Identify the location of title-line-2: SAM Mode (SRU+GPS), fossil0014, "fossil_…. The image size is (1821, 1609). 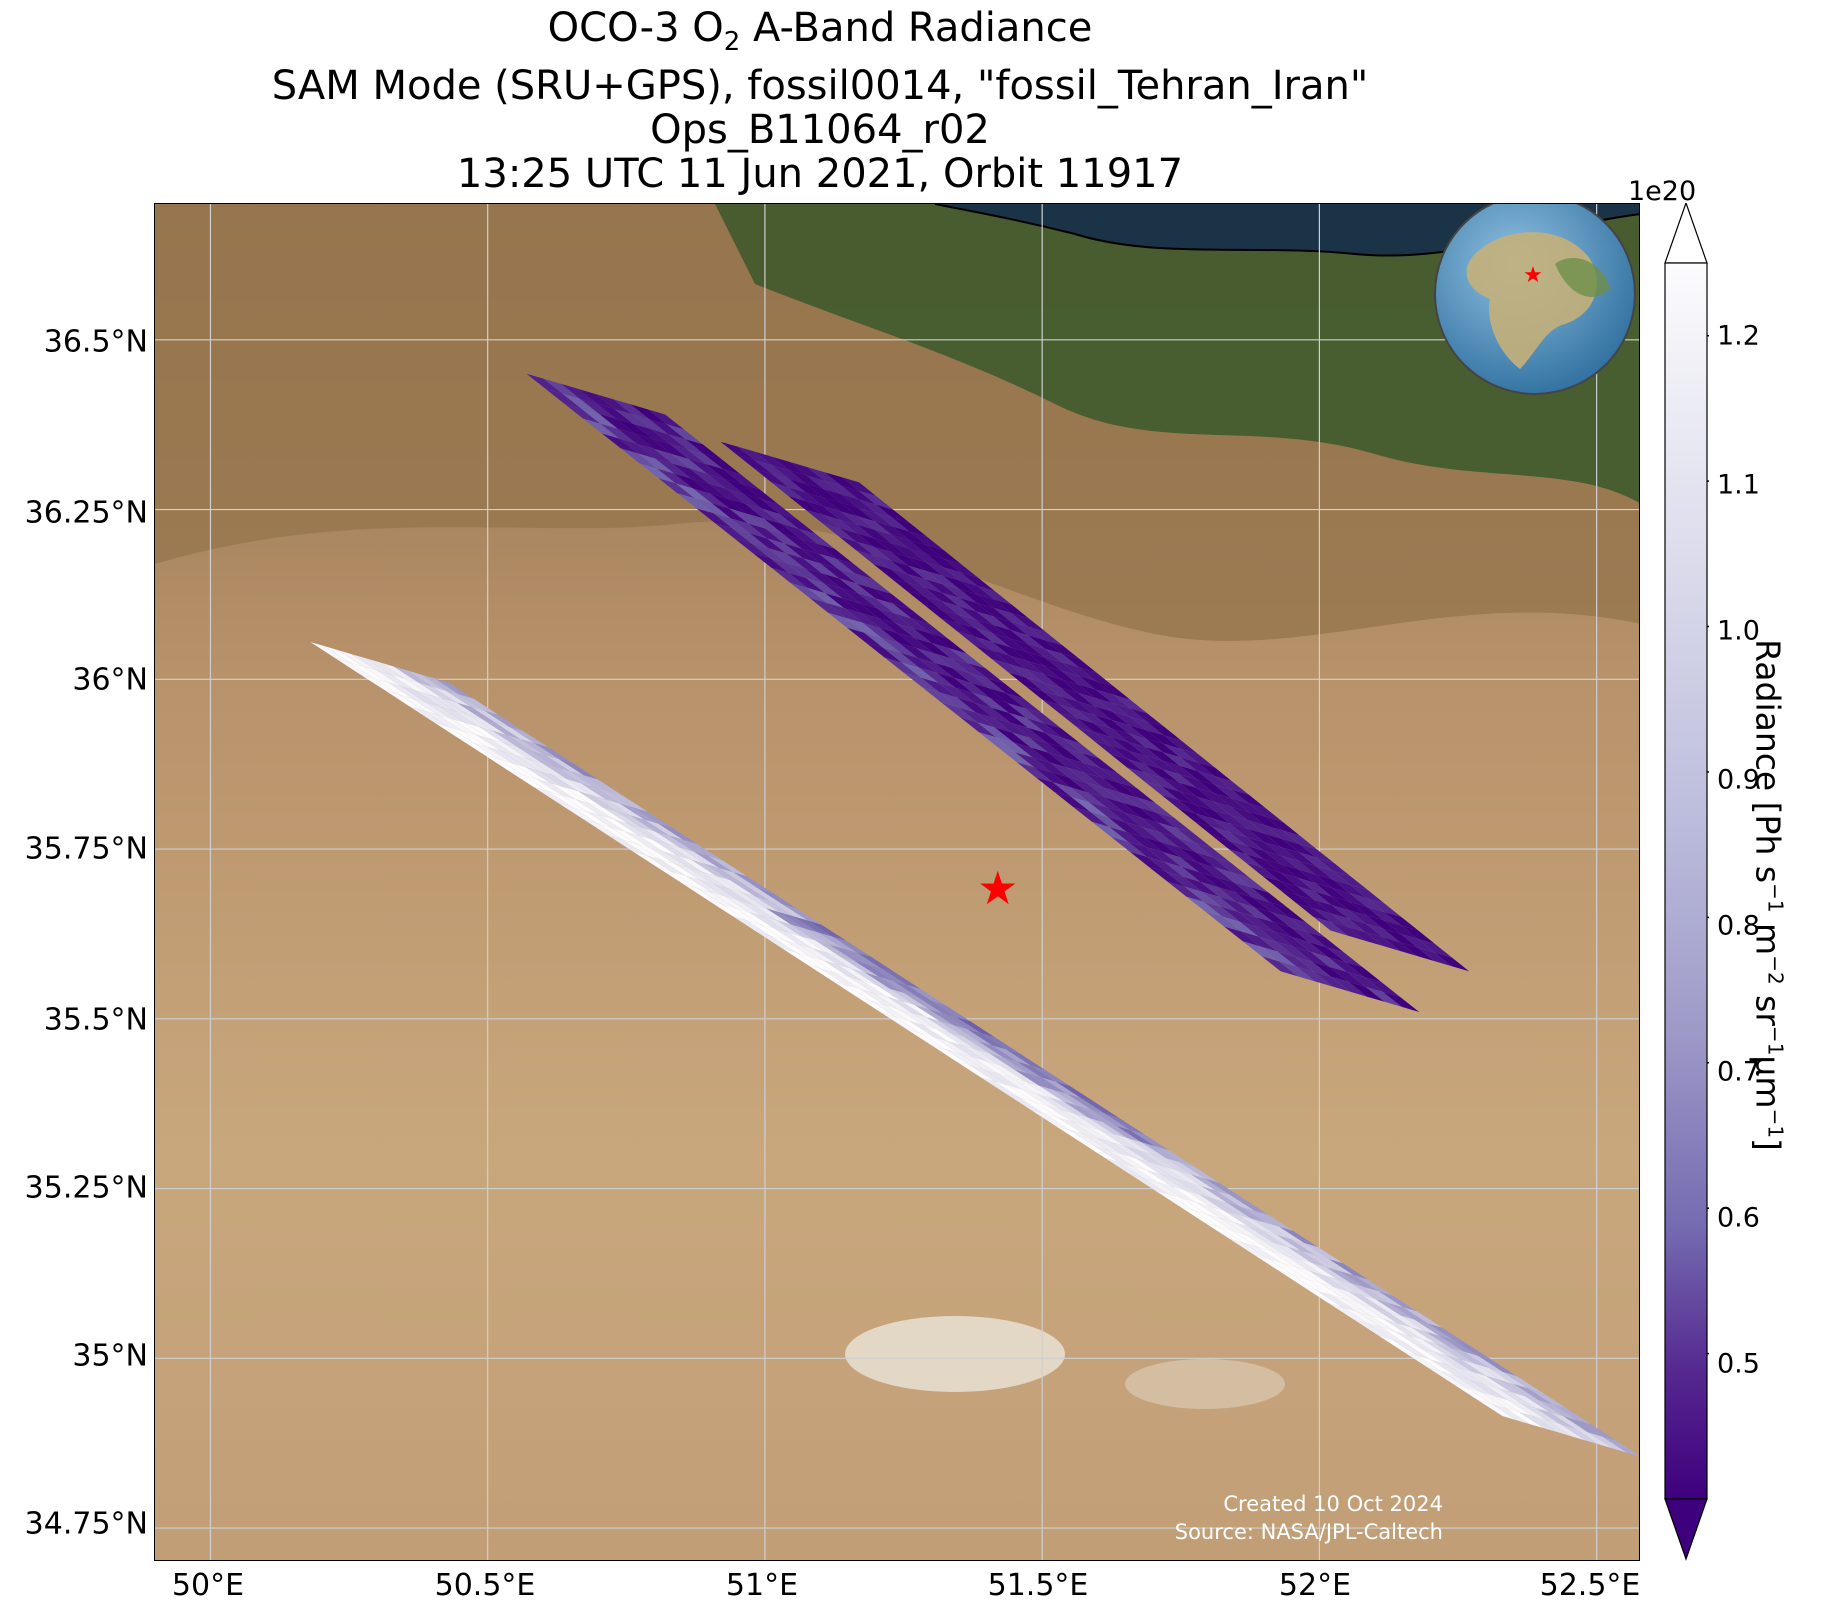
(820, 86).